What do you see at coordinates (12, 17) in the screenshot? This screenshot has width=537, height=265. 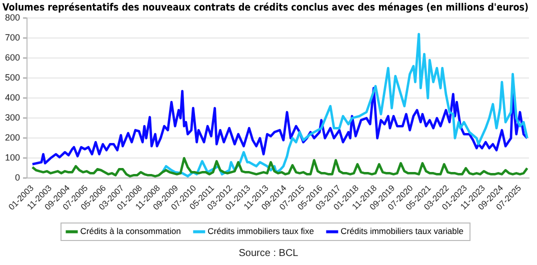 I see `y-tick-label: 800` at bounding box center [12, 17].